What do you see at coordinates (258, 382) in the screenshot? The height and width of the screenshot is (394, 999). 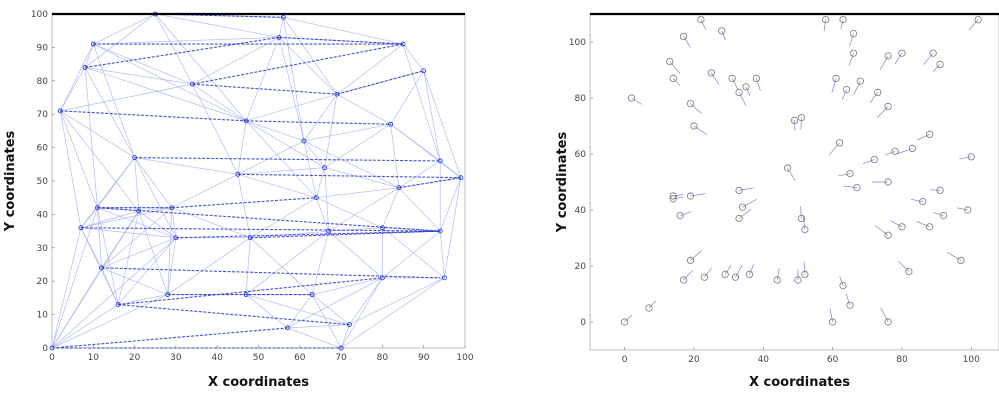 I see `left-x-axis-label: X coordinates` at bounding box center [258, 382].